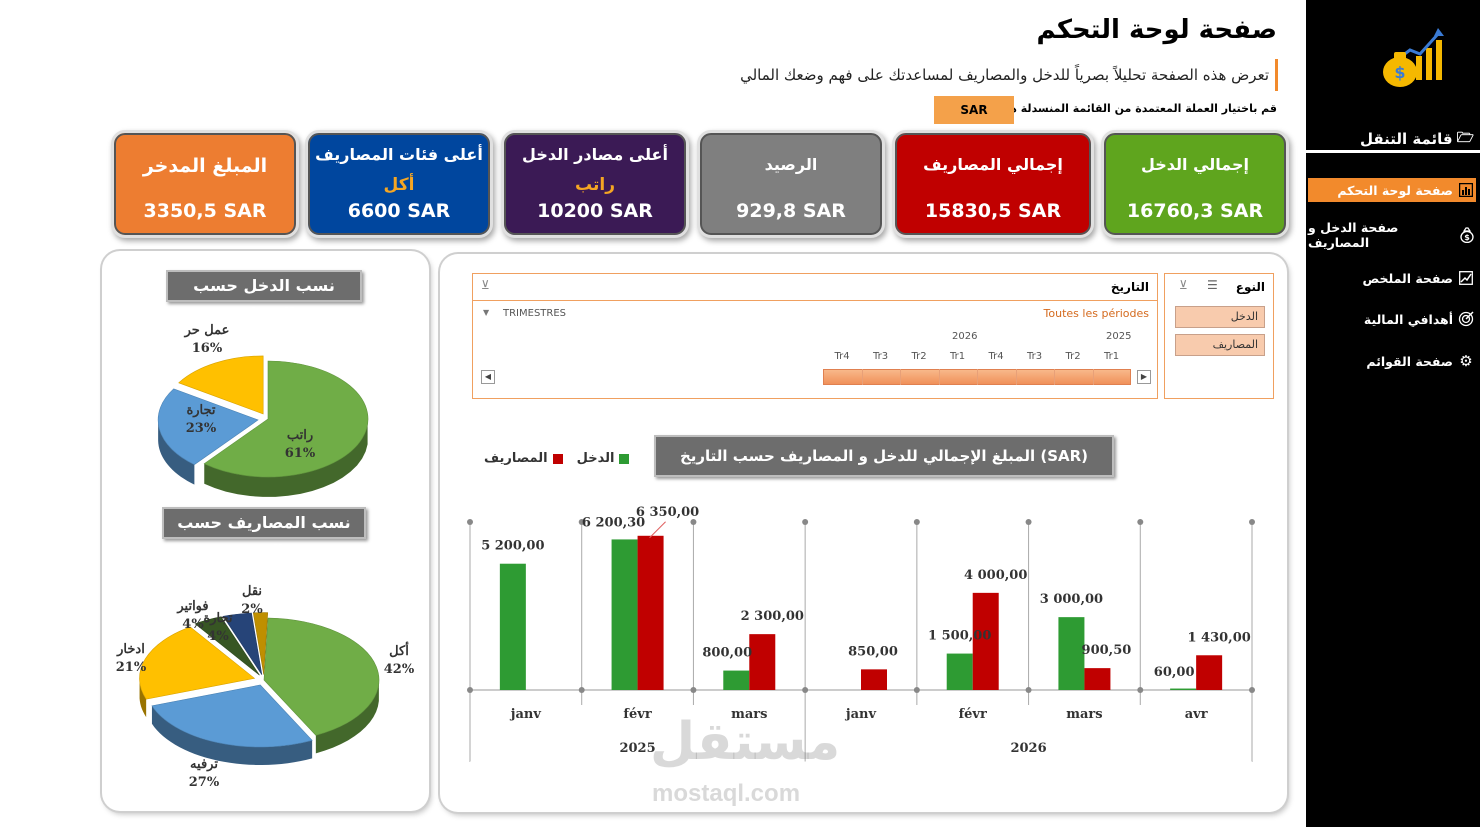 Image resolution: width=1480 pixels, height=827 pixels. Describe the element at coordinates (1250, 287) in the screenshot. I see `type-slicer-title: النوع` at that location.